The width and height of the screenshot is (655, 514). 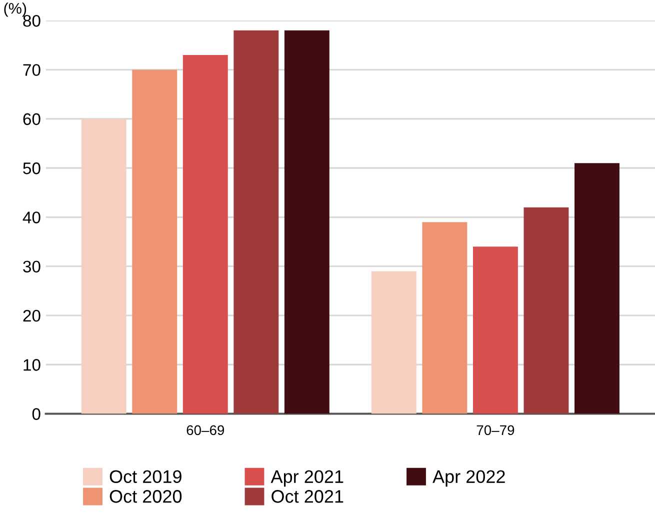 I want to click on y-tick-label: 40, so click(x=31, y=218).